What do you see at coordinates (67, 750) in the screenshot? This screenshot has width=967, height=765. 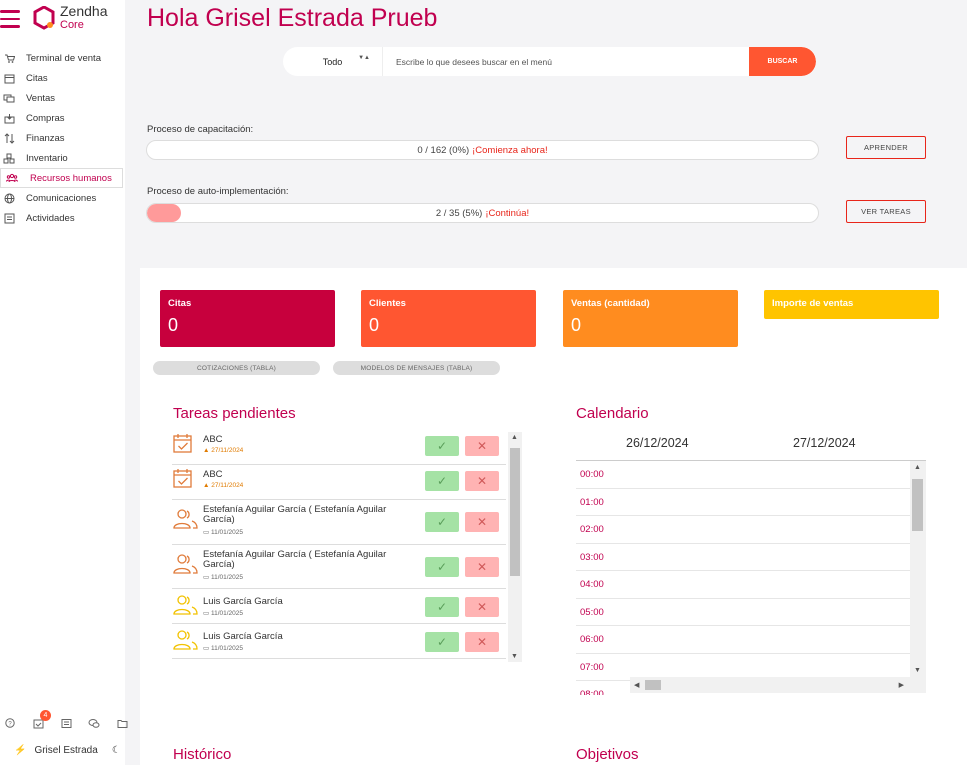 I see `user-row: ⚡ Grisel Estrada ☾` at bounding box center [67, 750].